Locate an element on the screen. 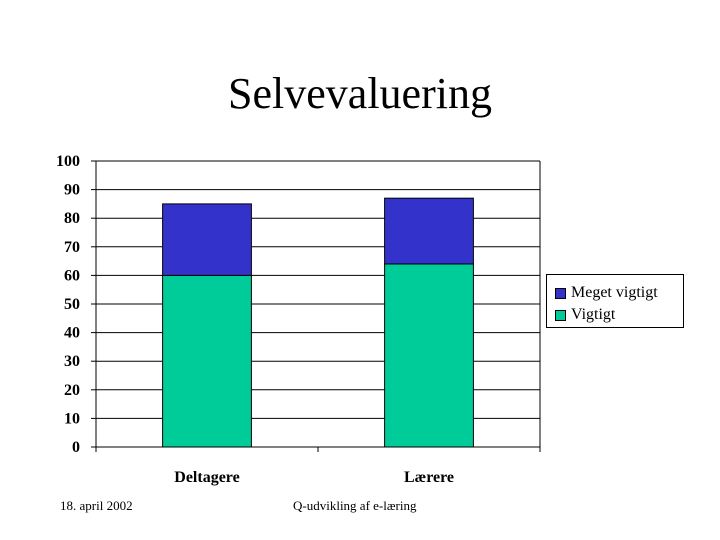  y-tick-label-20: 20 is located at coordinates (72, 390).